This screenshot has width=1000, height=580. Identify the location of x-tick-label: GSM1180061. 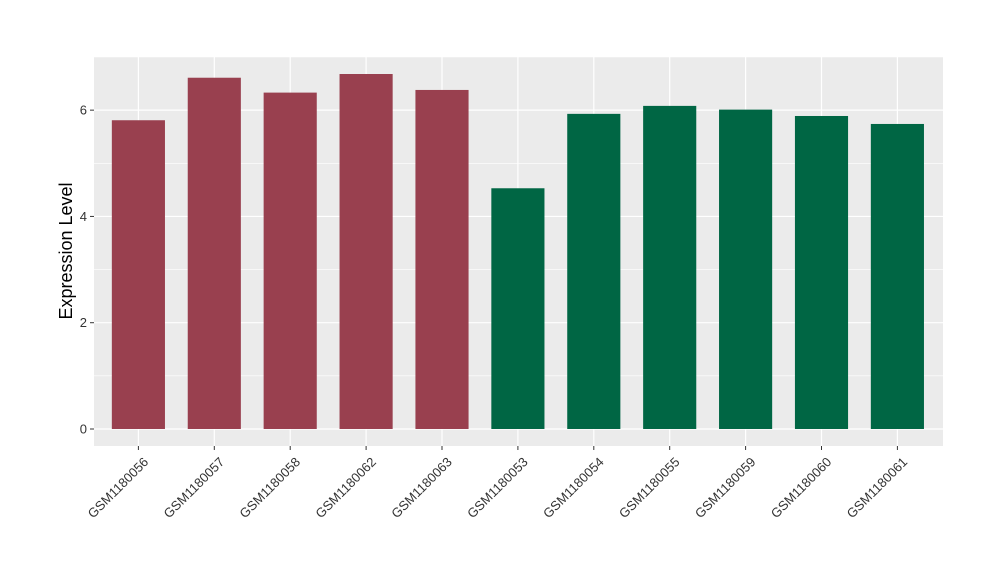
(877, 487).